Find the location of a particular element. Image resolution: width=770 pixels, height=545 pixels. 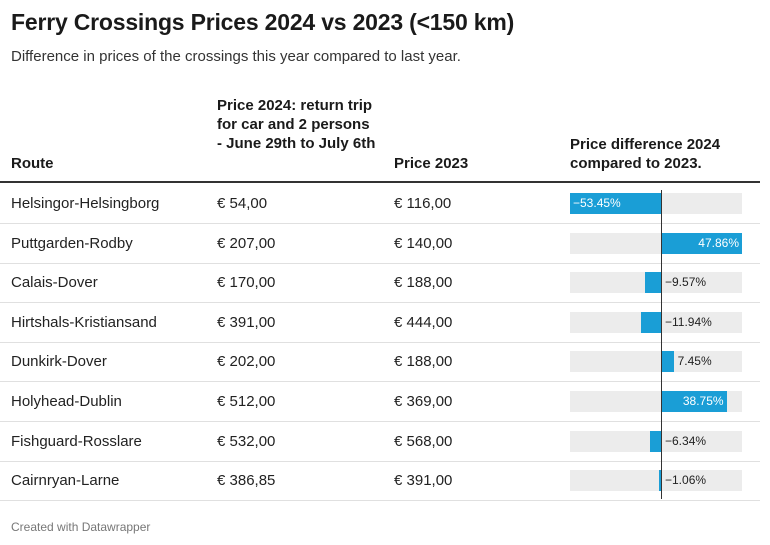

price-2024-cell: € 512,00 is located at coordinates (246, 401).